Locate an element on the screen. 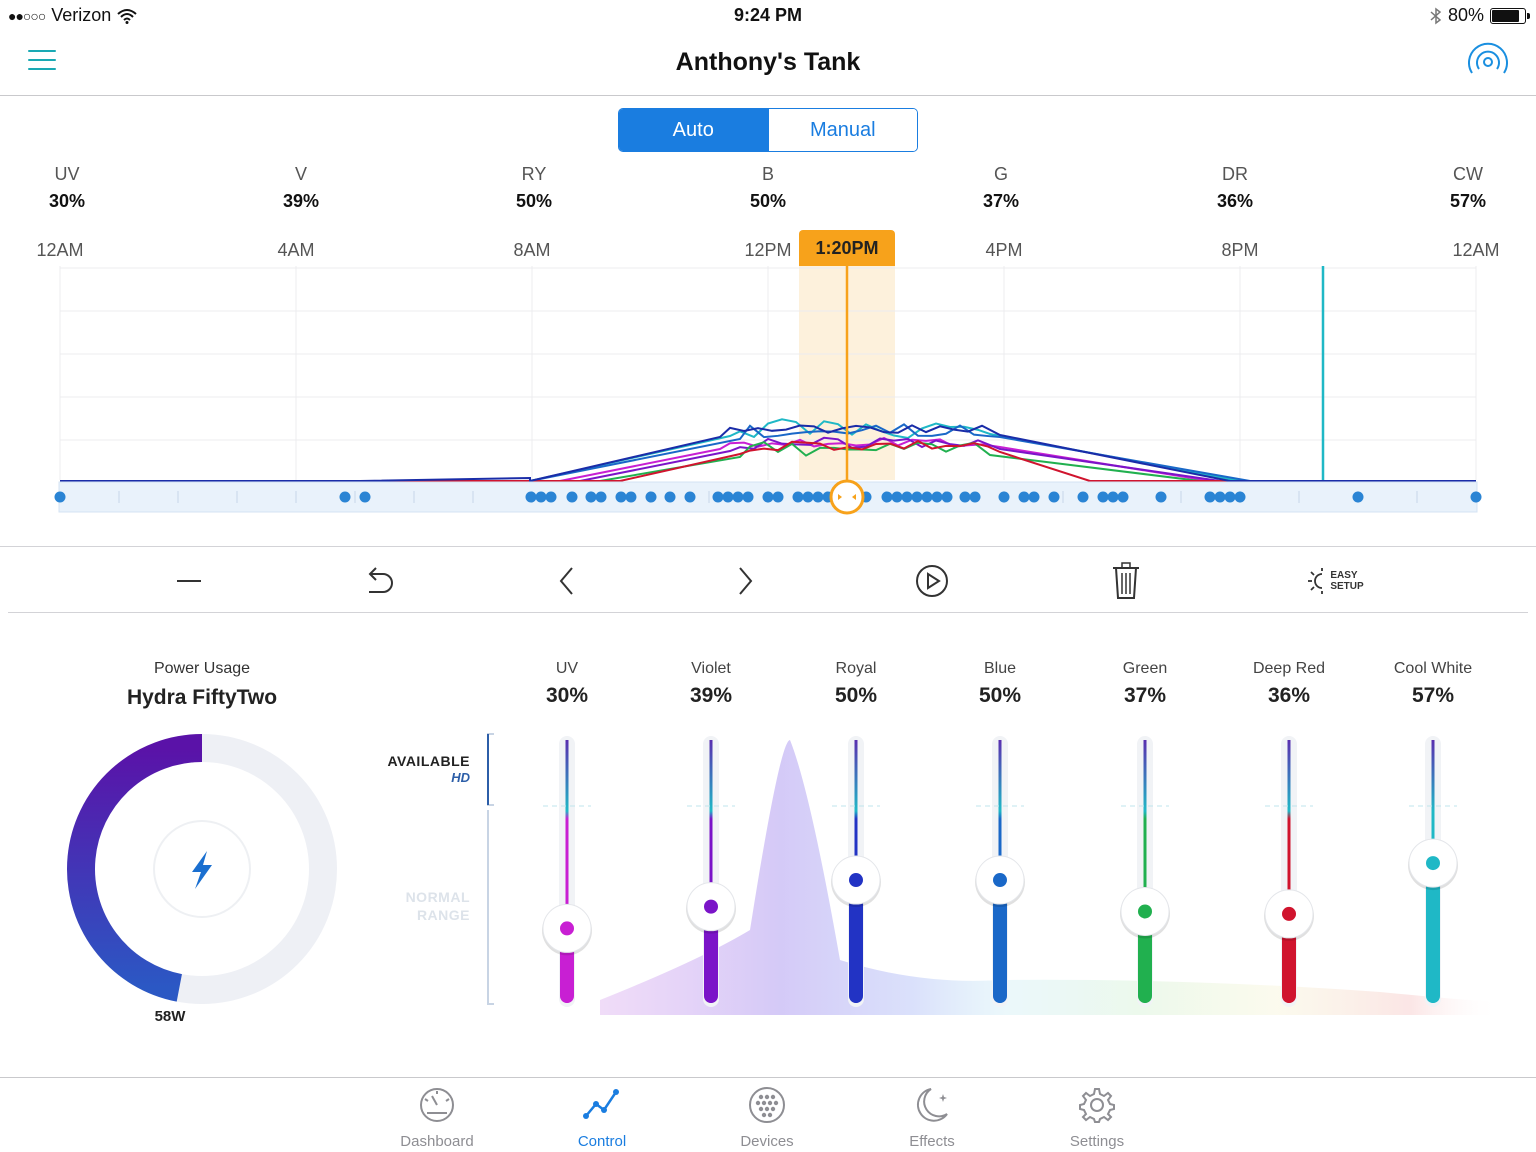  channel-summary-item: UV 30% is located at coordinates (67, 188).